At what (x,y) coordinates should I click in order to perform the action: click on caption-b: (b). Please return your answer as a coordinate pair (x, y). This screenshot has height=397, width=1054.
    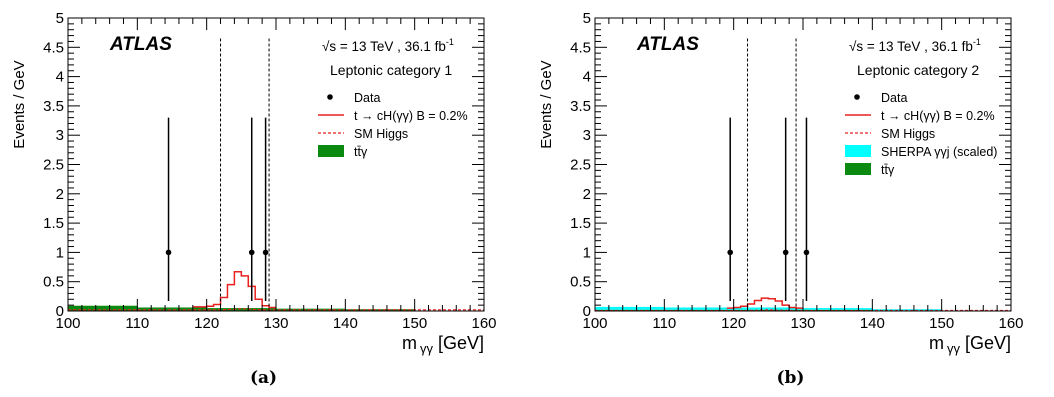
    Looking at the image, I should click on (790, 378).